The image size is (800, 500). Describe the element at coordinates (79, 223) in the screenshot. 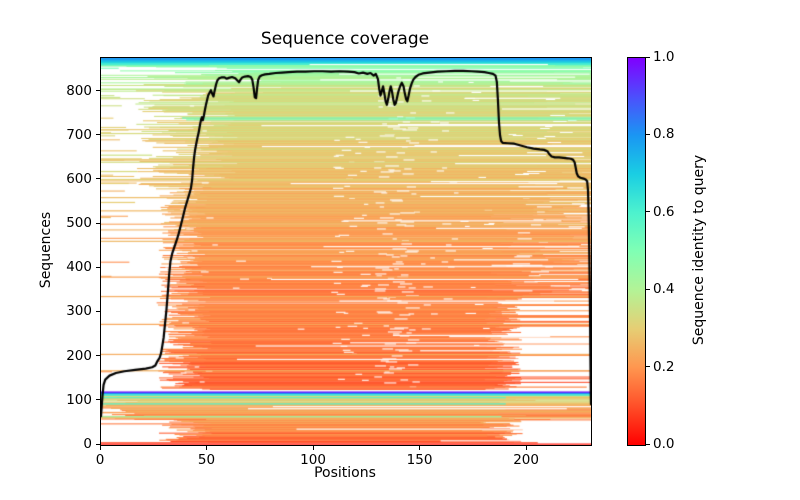

I see `y-tick-label: 500` at that location.